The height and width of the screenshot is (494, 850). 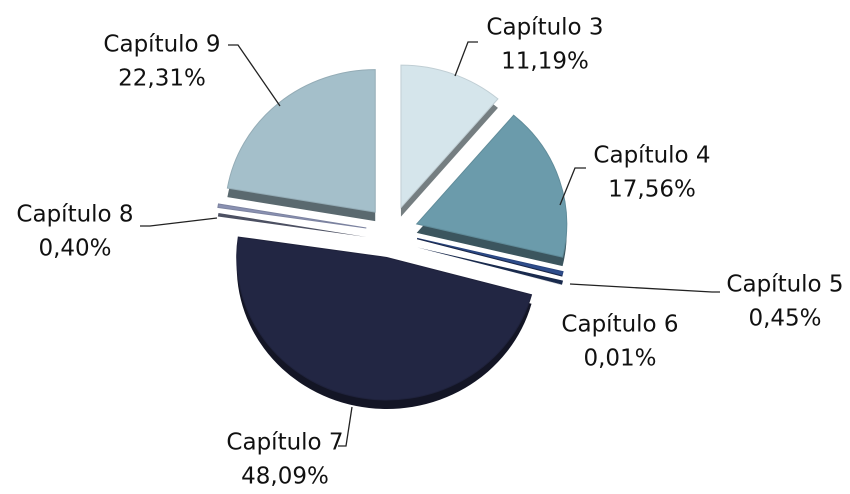 What do you see at coordinates (74, 215) in the screenshot?
I see `label-name: Capítulo 8` at bounding box center [74, 215].